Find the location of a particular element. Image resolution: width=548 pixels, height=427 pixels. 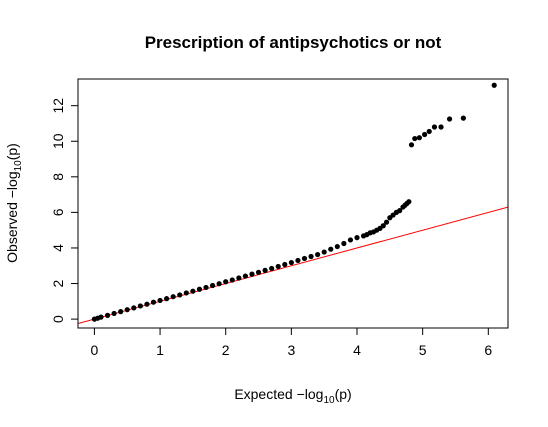

x-tick-label: 3 is located at coordinates (291, 350).